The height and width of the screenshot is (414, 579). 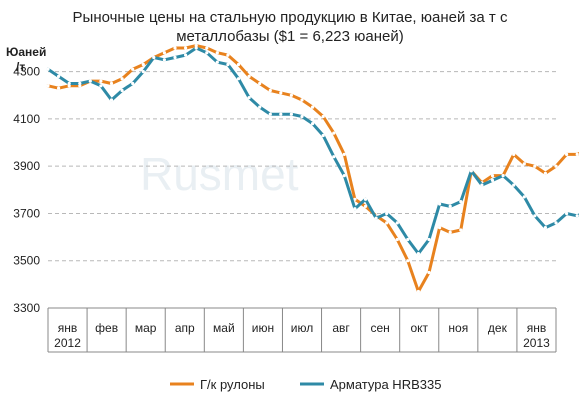 I want to click on x-tick-label: сен, so click(x=379, y=328).